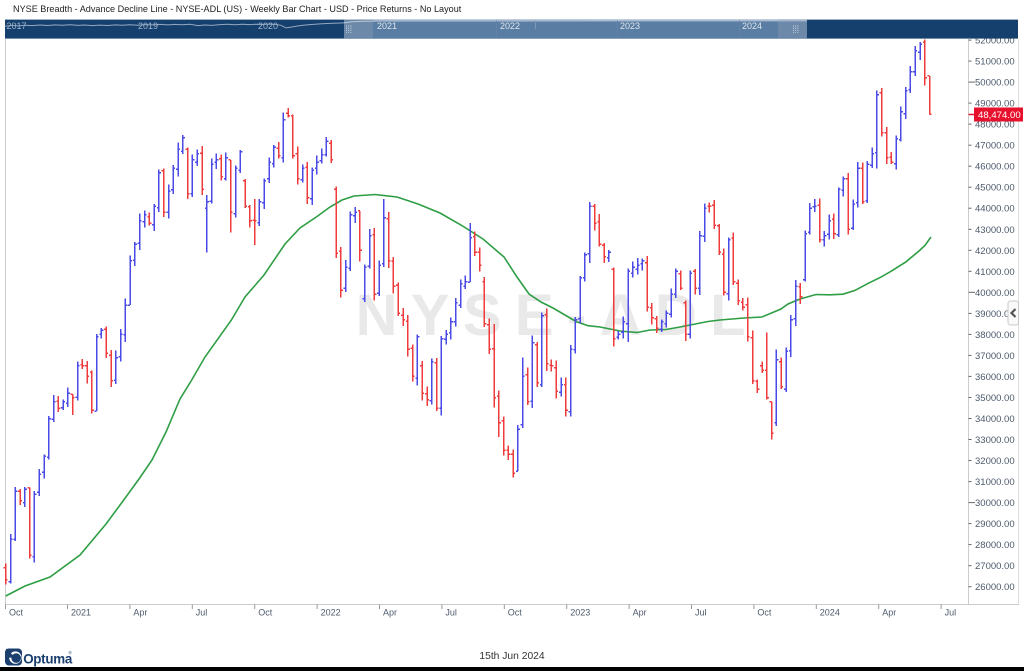  Describe the element at coordinates (148, 26) in the screenshot. I see `svg-text: 2019` at that location.